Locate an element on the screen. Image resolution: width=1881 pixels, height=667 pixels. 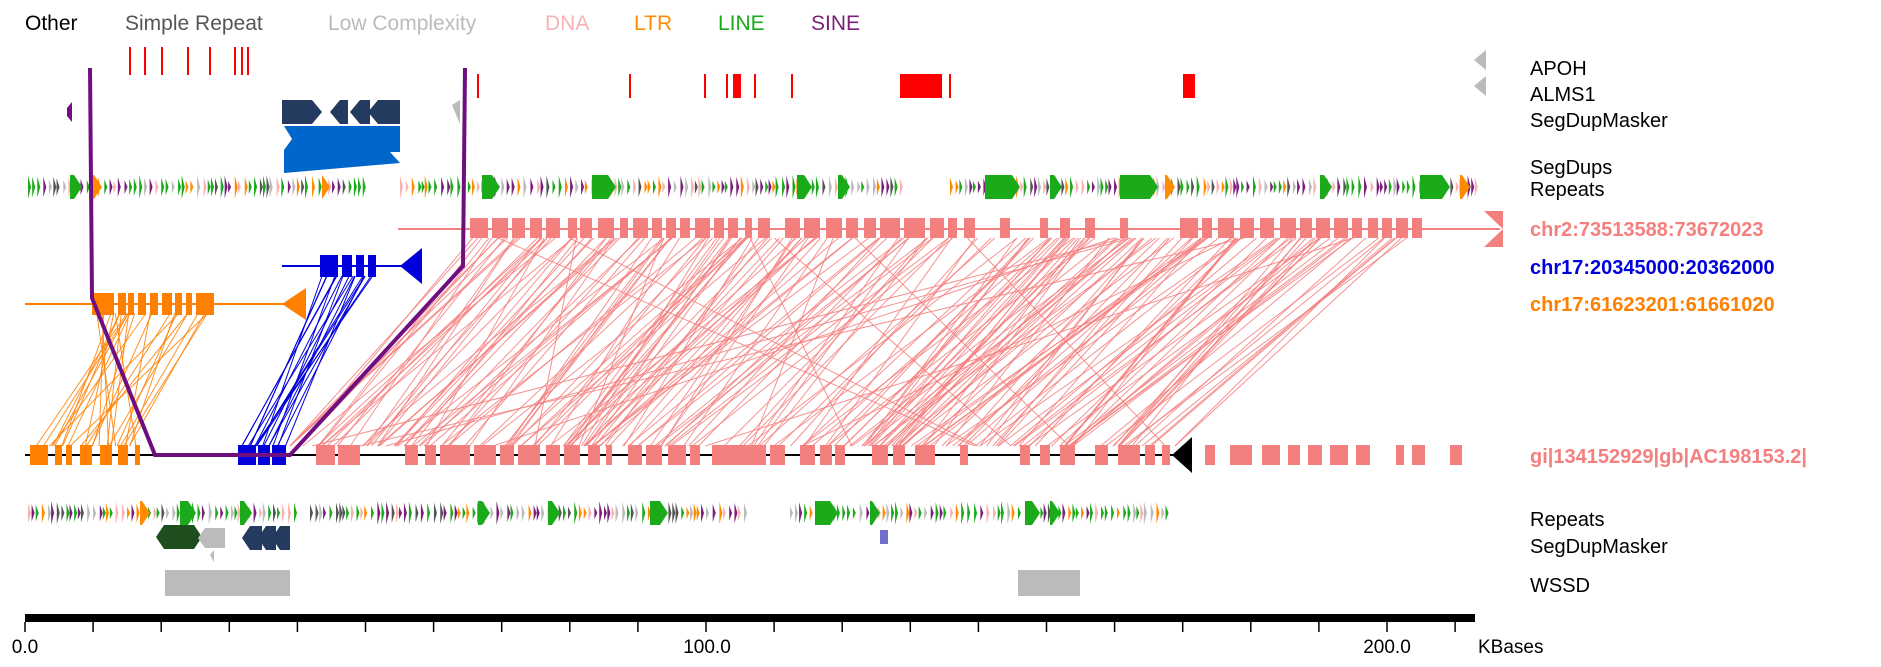
legend-dna: DNA is located at coordinates (567, 23).